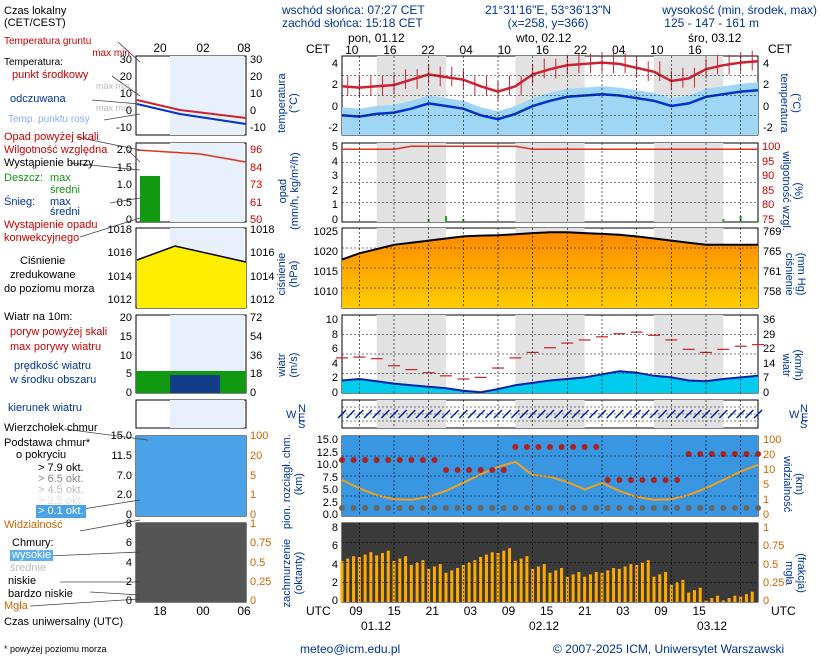 This screenshot has width=820, height=660. What do you see at coordinates (53, 380) in the screenshot?
I see `legend-wind-speed-2: w środku obszaru` at bounding box center [53, 380].